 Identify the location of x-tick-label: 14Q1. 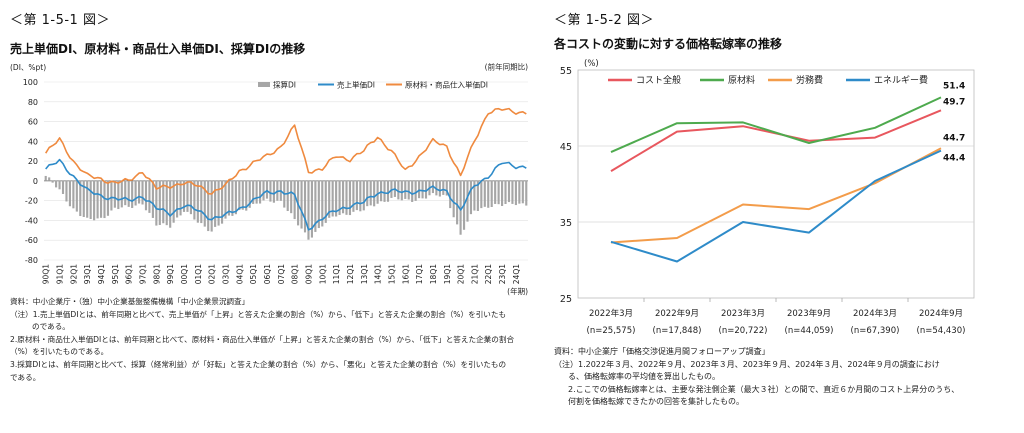
(378, 274).